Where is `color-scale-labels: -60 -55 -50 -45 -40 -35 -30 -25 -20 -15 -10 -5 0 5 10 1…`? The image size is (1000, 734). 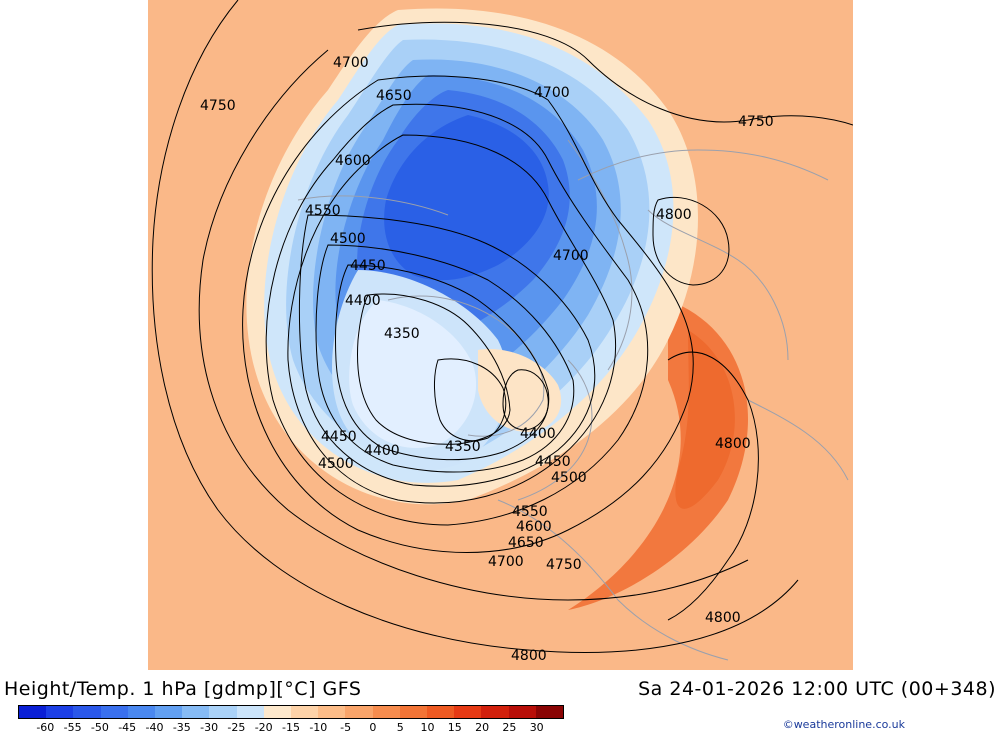 color-scale-labels: -60 -55 -50 -45 -40 -35 -30 -25 -20 -15 -10 -5 0 5 10 1… is located at coordinates (291, 727).